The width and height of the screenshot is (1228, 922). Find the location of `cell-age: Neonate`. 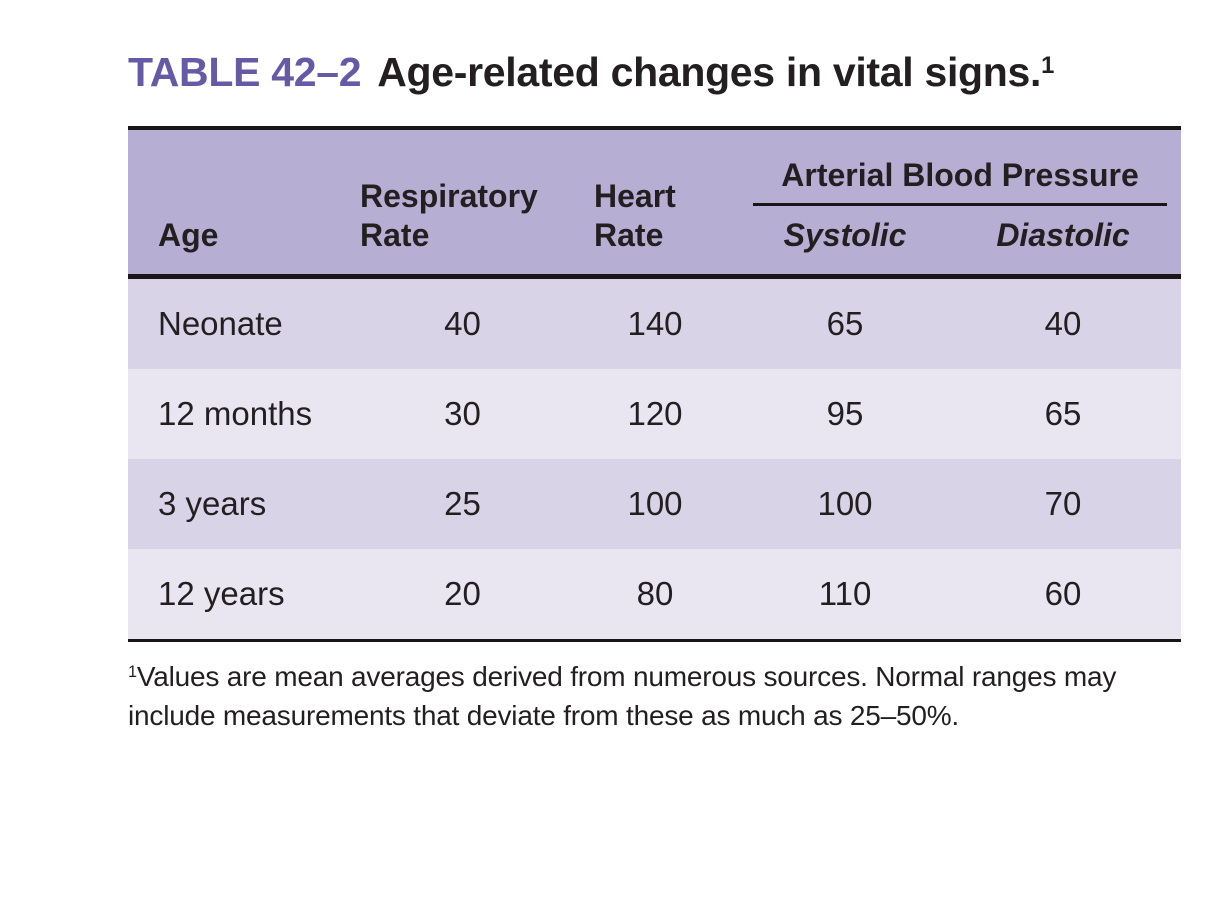

cell-age: Neonate is located at coordinates (220, 324).